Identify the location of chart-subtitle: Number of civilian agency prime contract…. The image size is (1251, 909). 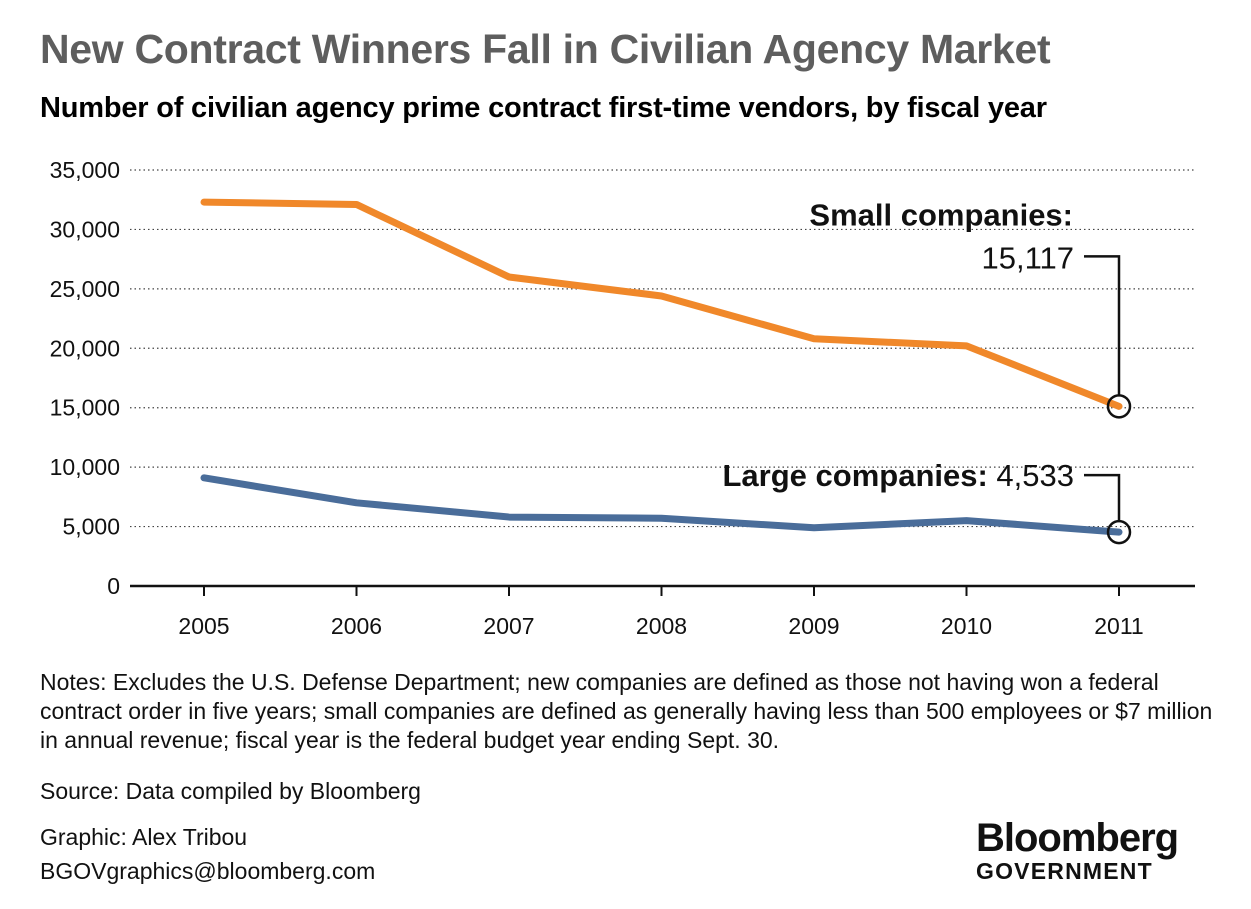
(543, 108).